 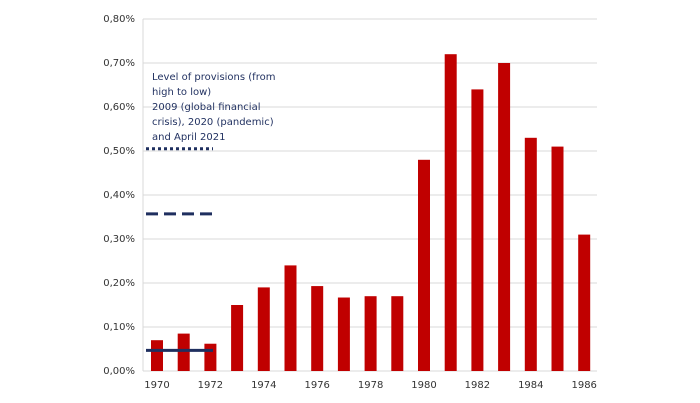 What do you see at coordinates (119, 63) in the screenshot?
I see `y-tick-label: 0,70%` at bounding box center [119, 63].